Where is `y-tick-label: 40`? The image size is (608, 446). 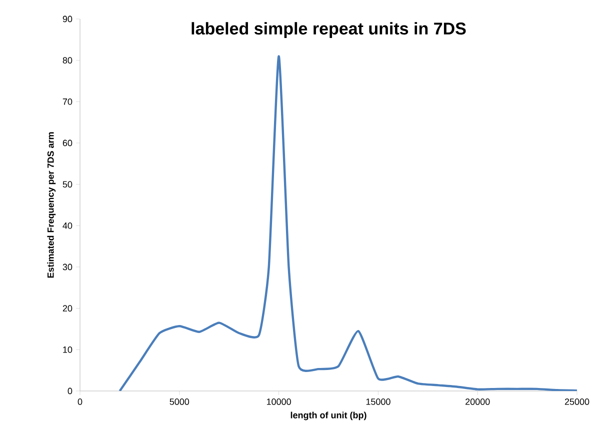 y-tick-label: 40 is located at coordinates (67, 225).